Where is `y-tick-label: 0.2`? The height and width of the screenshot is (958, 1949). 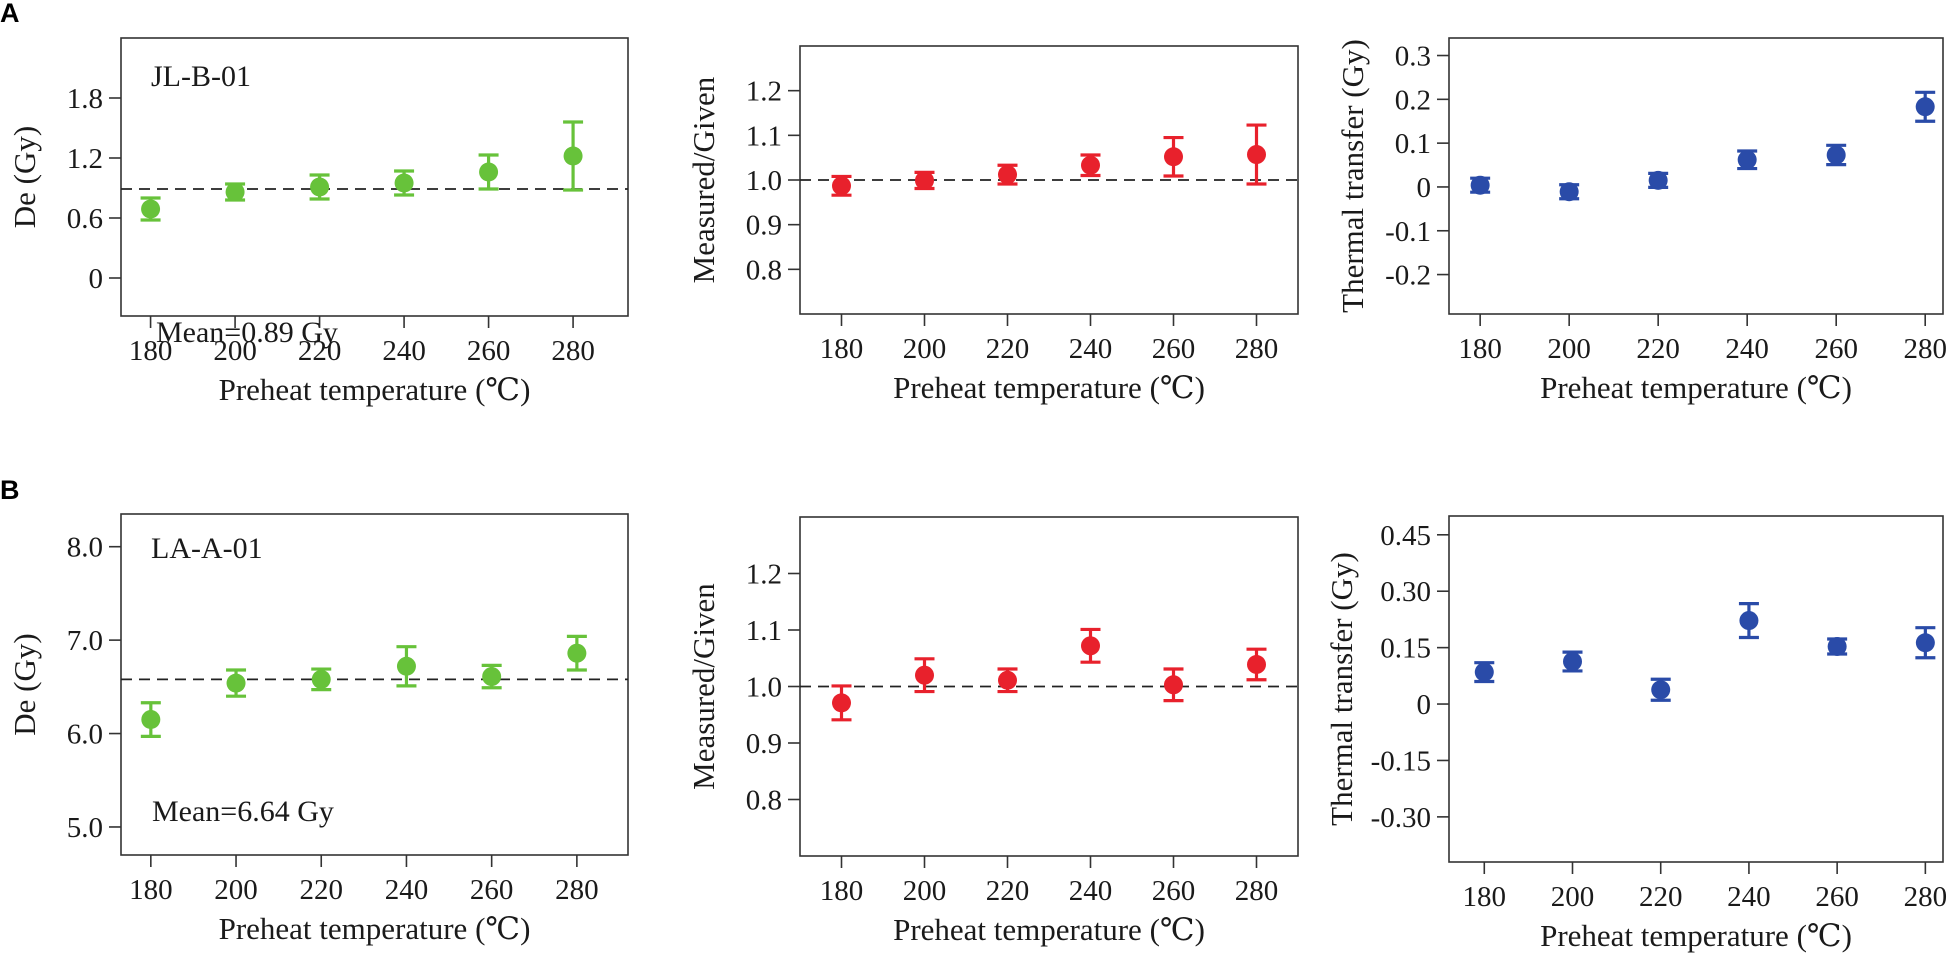
y-tick-label: 0.2 is located at coordinates (1413, 100).